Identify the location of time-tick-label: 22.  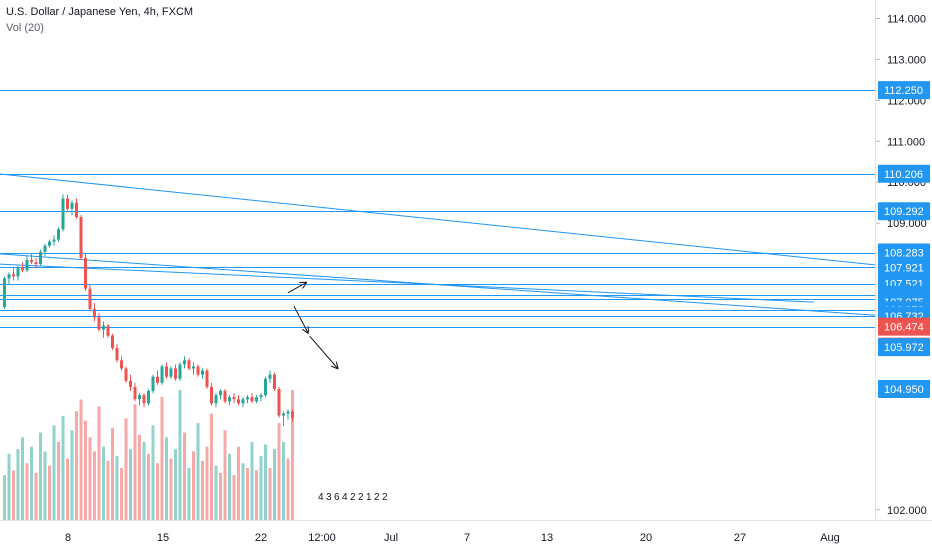
(261, 538).